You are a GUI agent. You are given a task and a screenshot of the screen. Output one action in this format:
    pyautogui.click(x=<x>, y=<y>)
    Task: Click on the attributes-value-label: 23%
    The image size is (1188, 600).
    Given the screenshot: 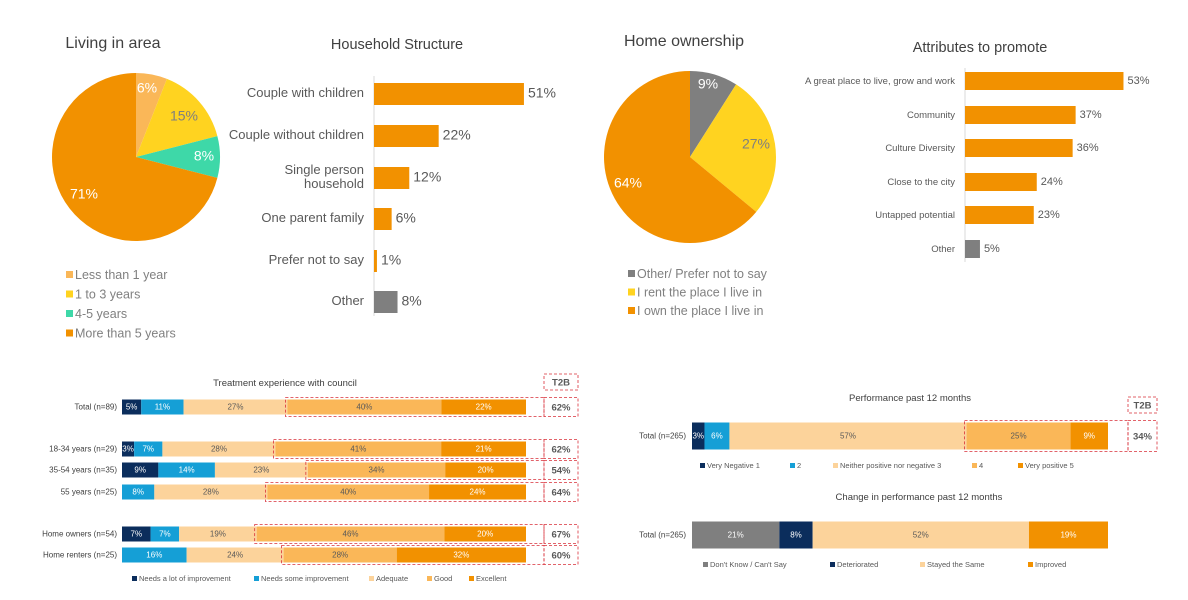 What is the action you would take?
    pyautogui.click(x=1049, y=215)
    